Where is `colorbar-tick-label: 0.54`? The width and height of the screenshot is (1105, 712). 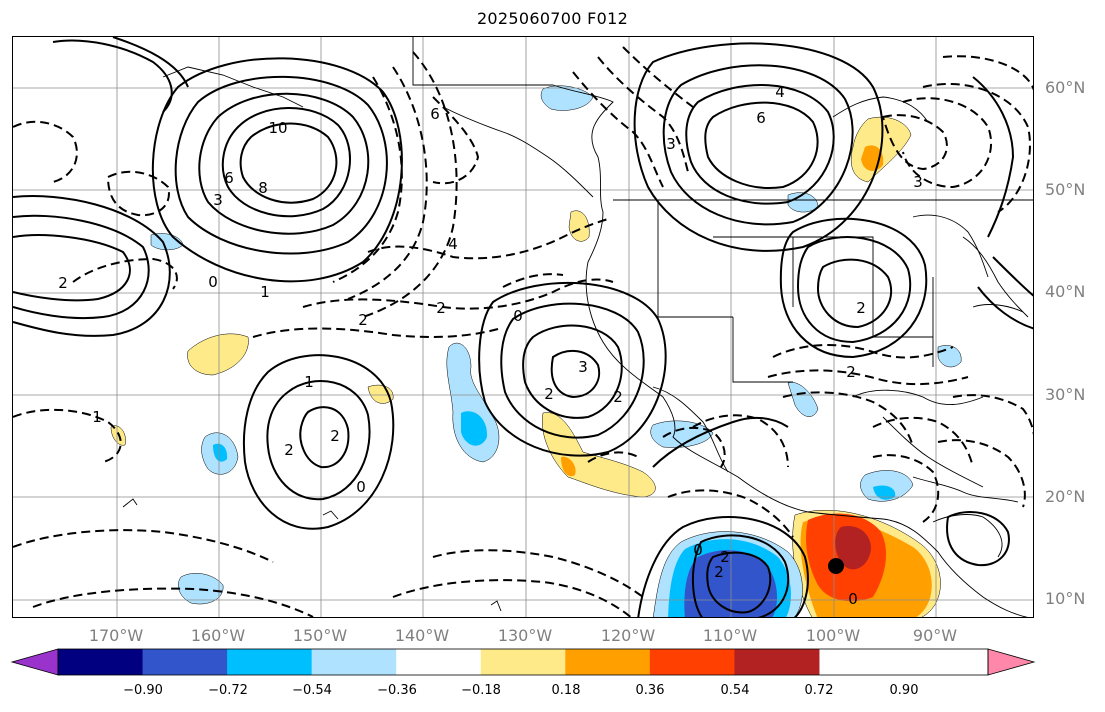
colorbar-tick-label: 0.54 is located at coordinates (735, 690).